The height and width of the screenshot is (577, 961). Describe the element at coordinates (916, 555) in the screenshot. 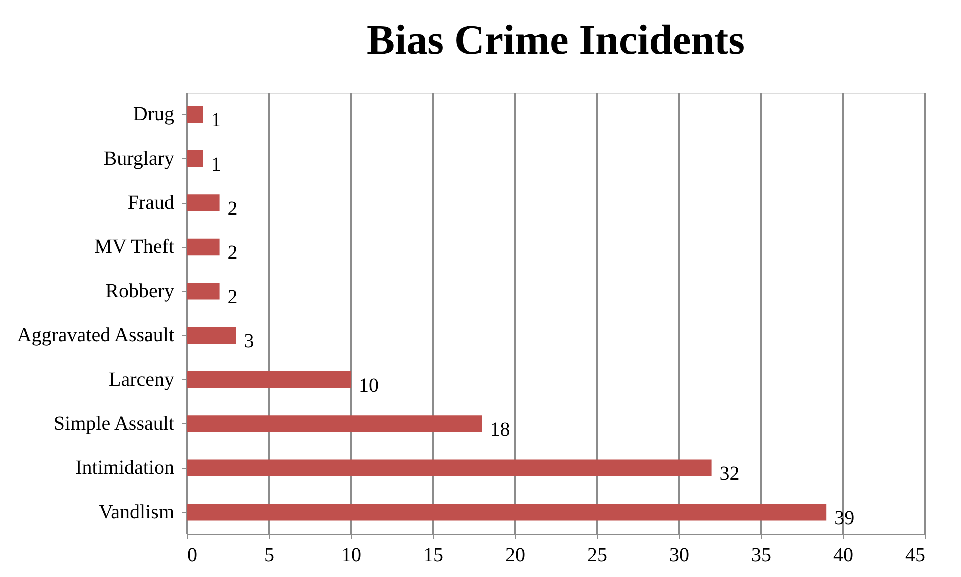

I see `x-tick-label: 45` at that location.